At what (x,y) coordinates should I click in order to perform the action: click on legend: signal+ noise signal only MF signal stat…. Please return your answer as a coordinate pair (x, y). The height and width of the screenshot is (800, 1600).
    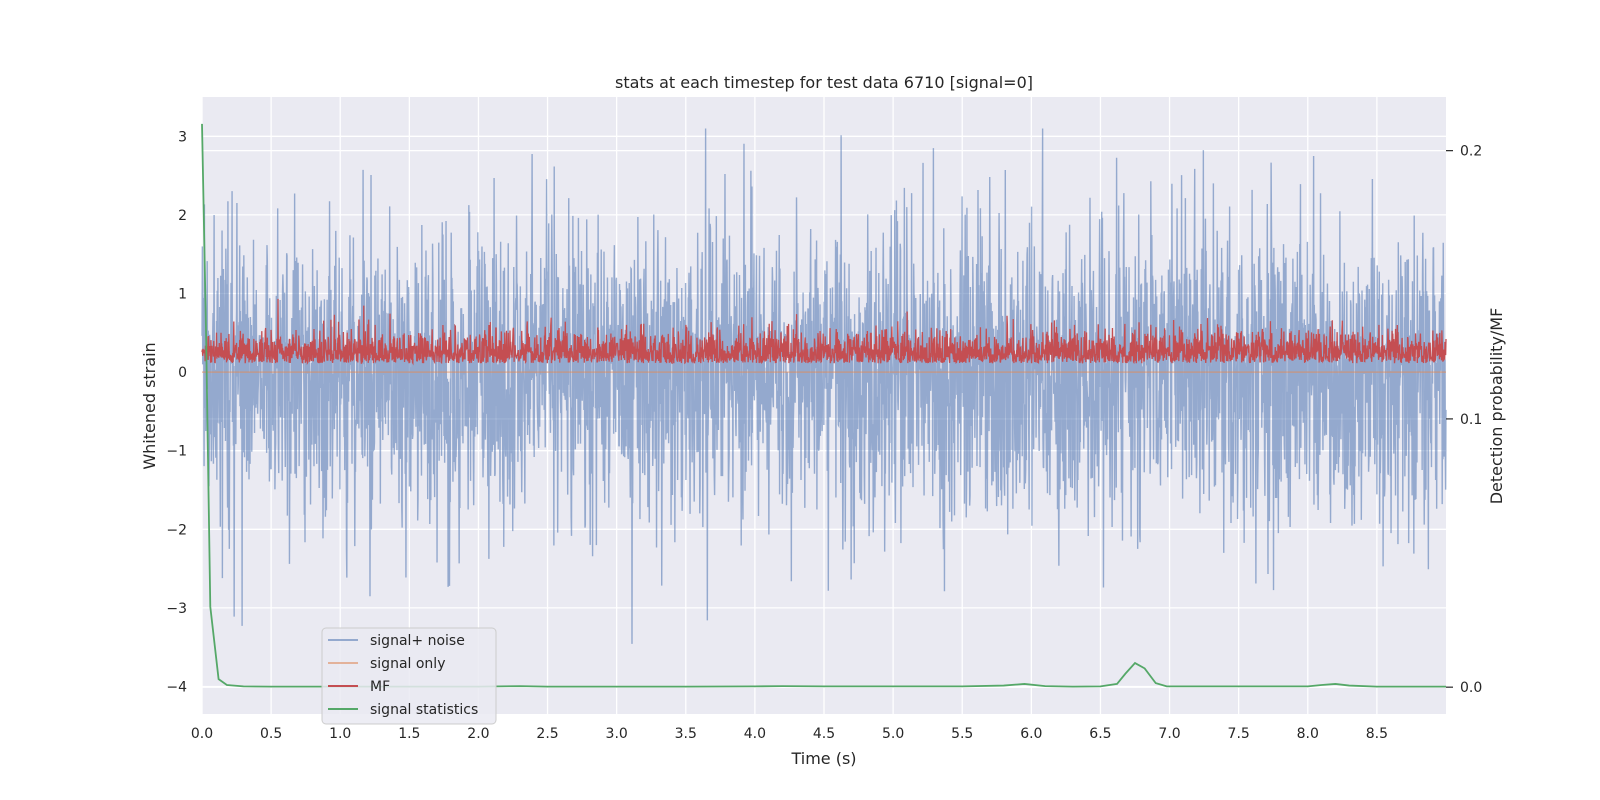
    Looking at the image, I should click on (409, 676).